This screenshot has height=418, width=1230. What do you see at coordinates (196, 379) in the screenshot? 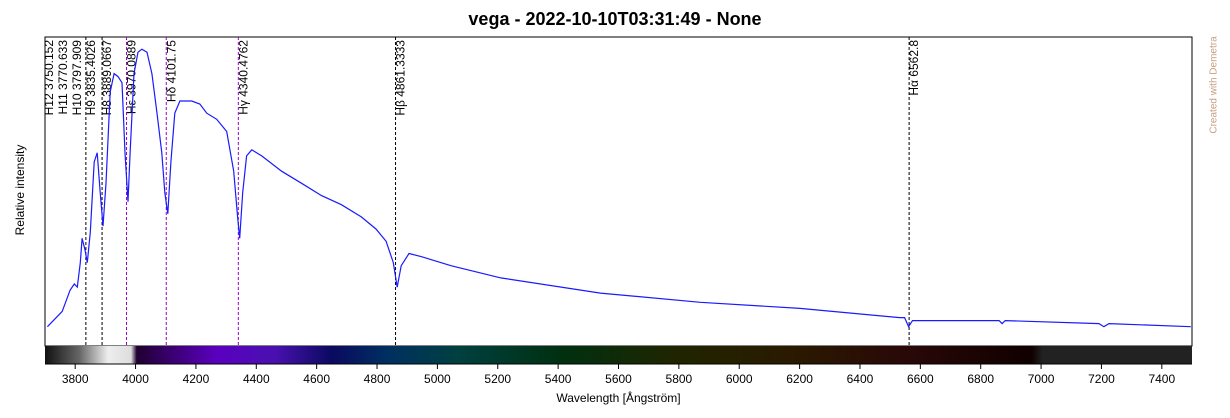
I see `x-tick-label: 4200` at bounding box center [196, 379].